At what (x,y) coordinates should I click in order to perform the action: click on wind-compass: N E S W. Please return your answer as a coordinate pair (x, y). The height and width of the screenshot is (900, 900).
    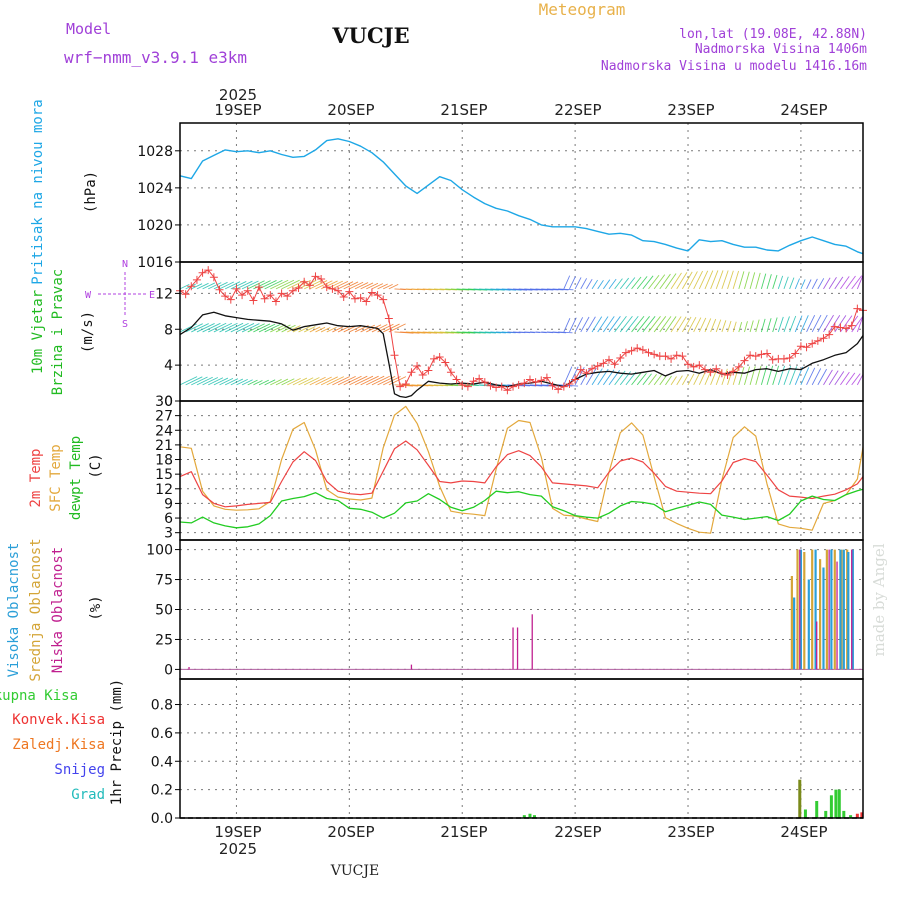
    Looking at the image, I should click on (120, 294).